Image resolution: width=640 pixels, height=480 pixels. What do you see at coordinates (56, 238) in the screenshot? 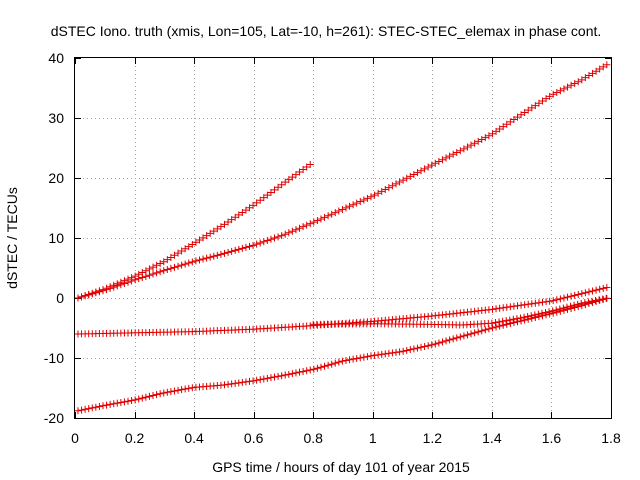
I see `y-tick-label: 10` at bounding box center [56, 238].